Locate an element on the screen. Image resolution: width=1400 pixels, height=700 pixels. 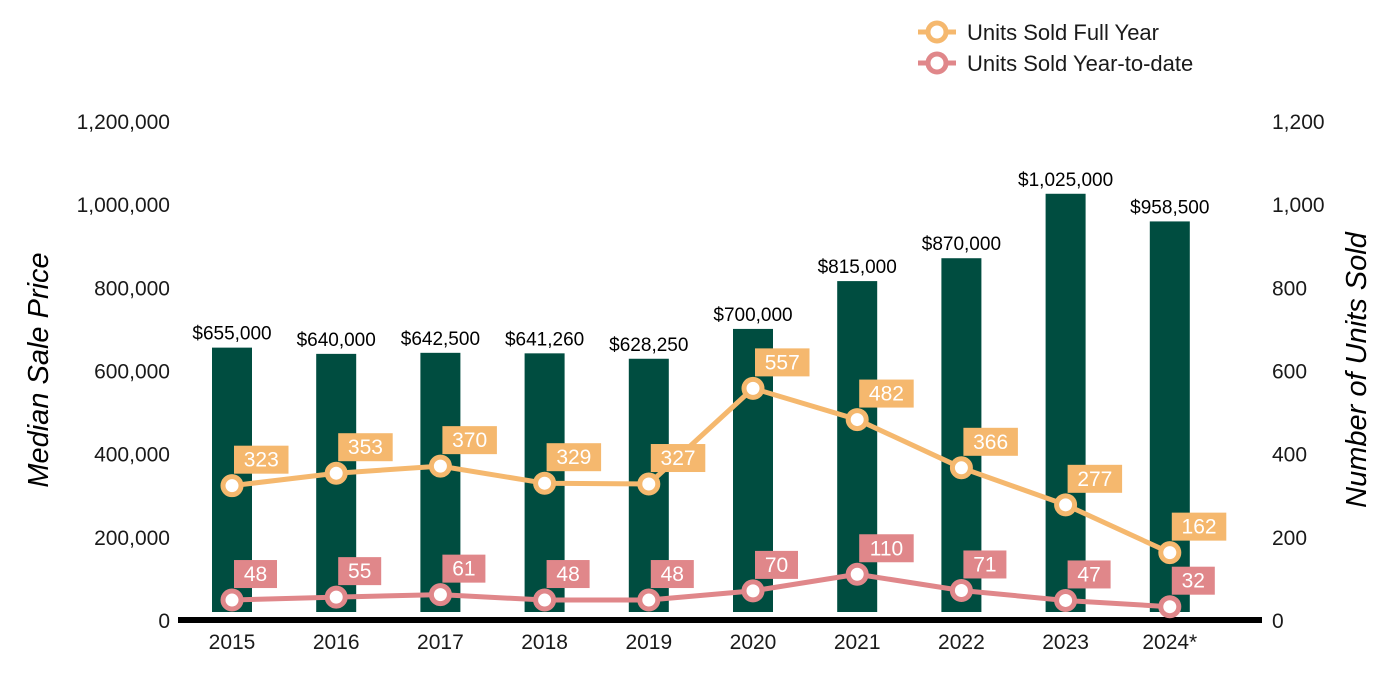
right-tick-label: 0 is located at coordinates (1278, 621).